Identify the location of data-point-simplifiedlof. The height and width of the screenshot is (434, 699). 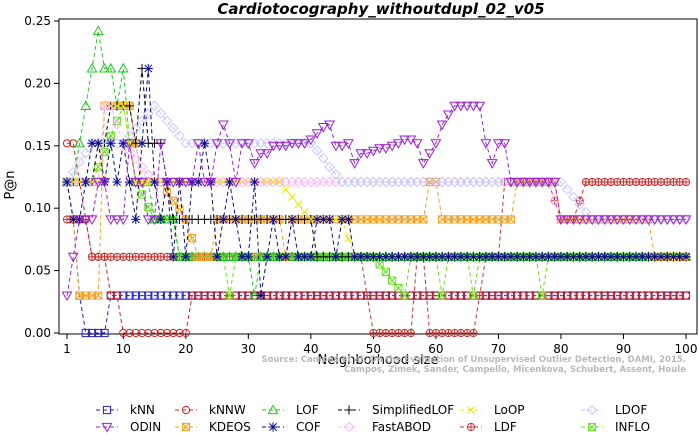
(129, 106).